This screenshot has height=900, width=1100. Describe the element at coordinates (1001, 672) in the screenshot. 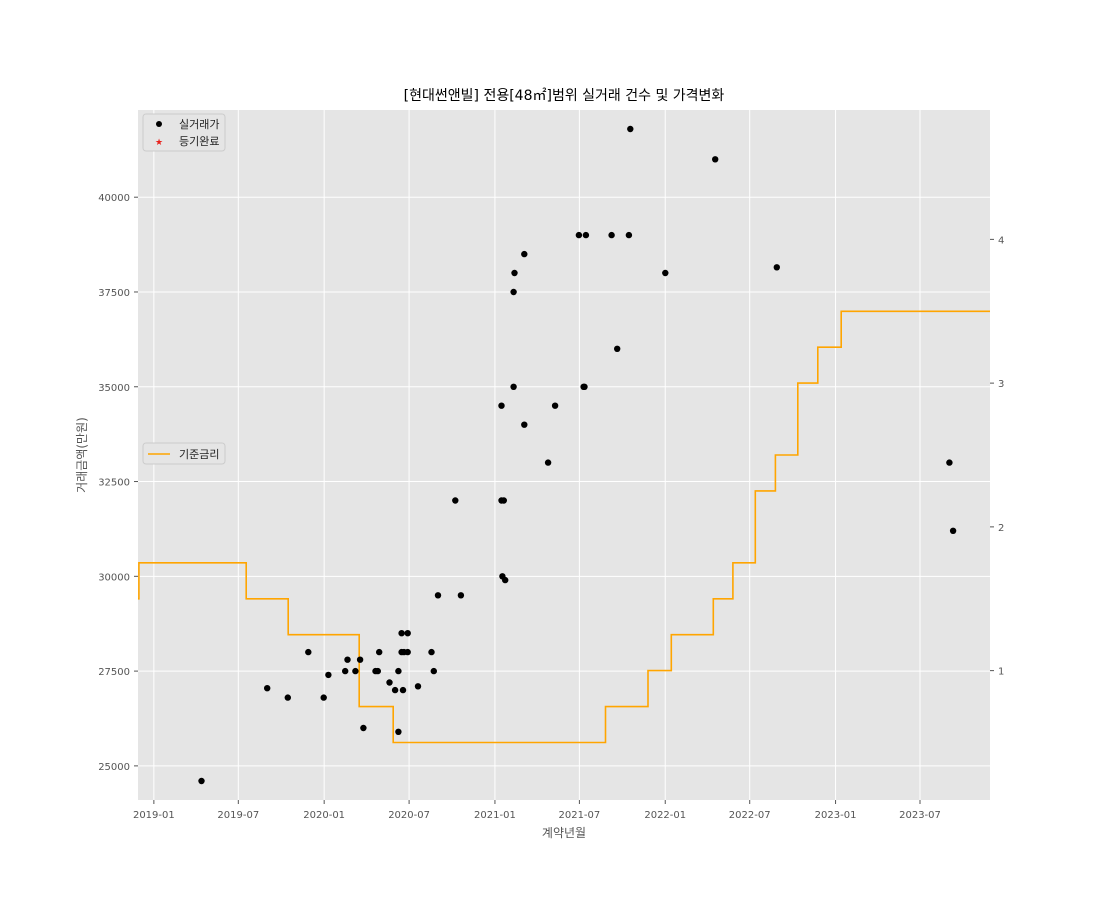

I see `y2-tick-label: 1` at that location.